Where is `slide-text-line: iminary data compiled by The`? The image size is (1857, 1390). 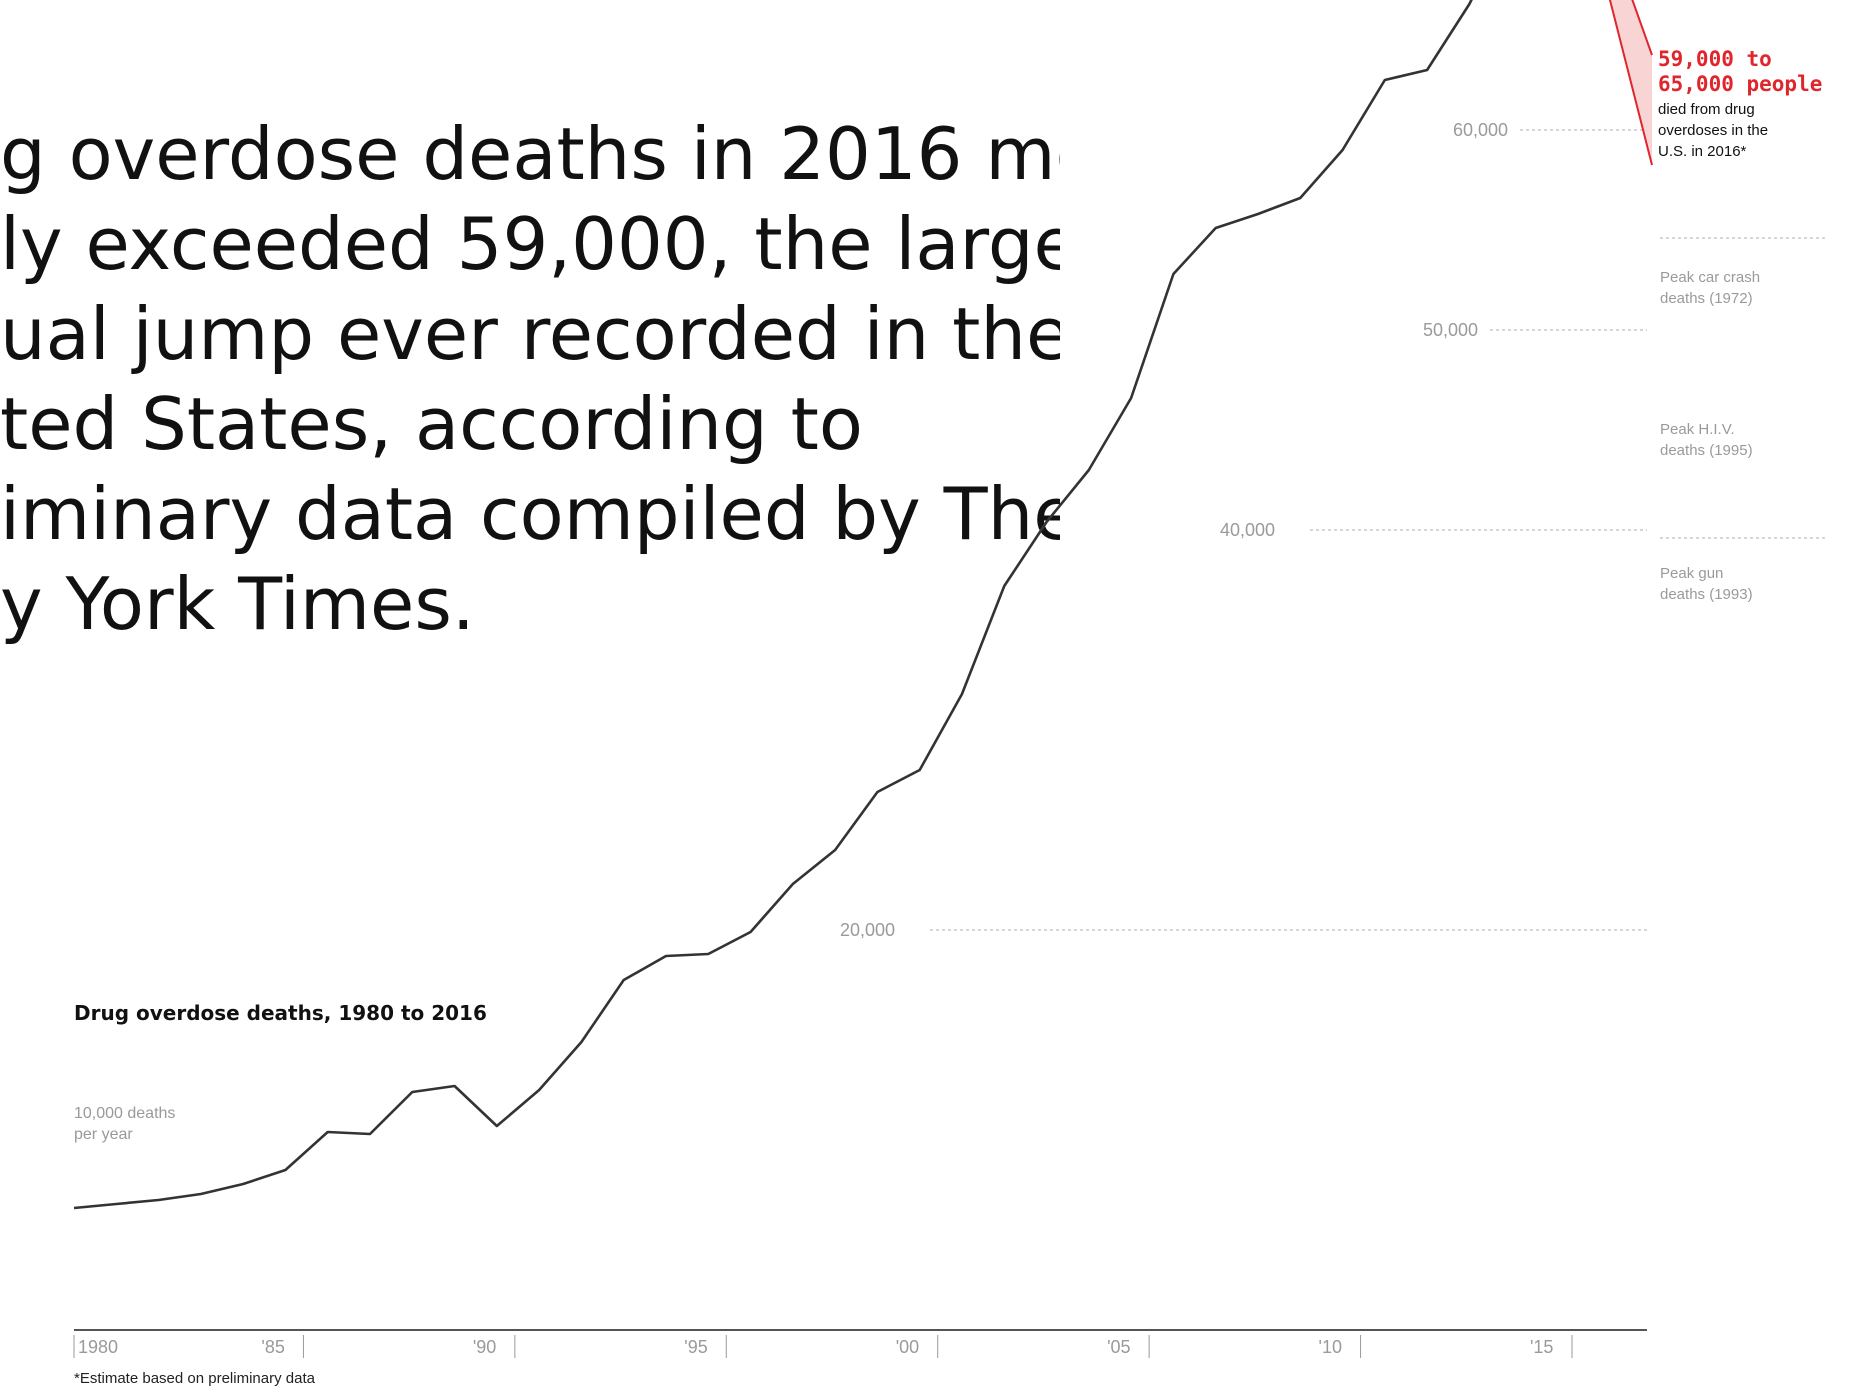
slide-text-line: iminary data compiled by The is located at coordinates (530, 514).